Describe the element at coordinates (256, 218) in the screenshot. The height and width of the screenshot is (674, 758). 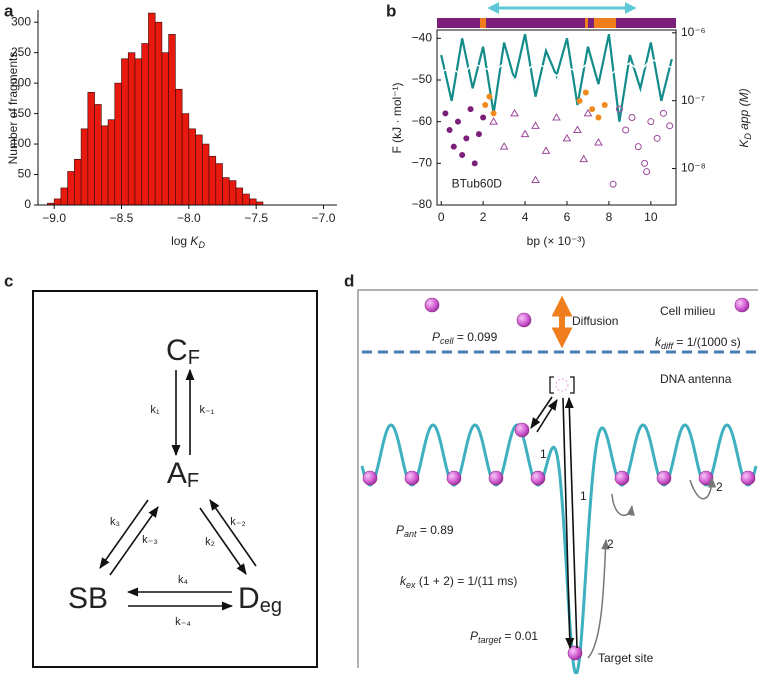
I see `x-tick-label: −7.5` at that location.